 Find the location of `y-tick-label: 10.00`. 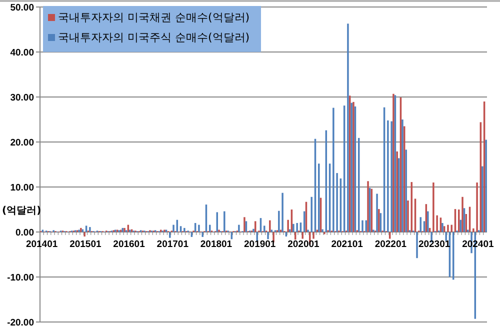

y-tick-label: 10.00 is located at coordinates (22, 188).